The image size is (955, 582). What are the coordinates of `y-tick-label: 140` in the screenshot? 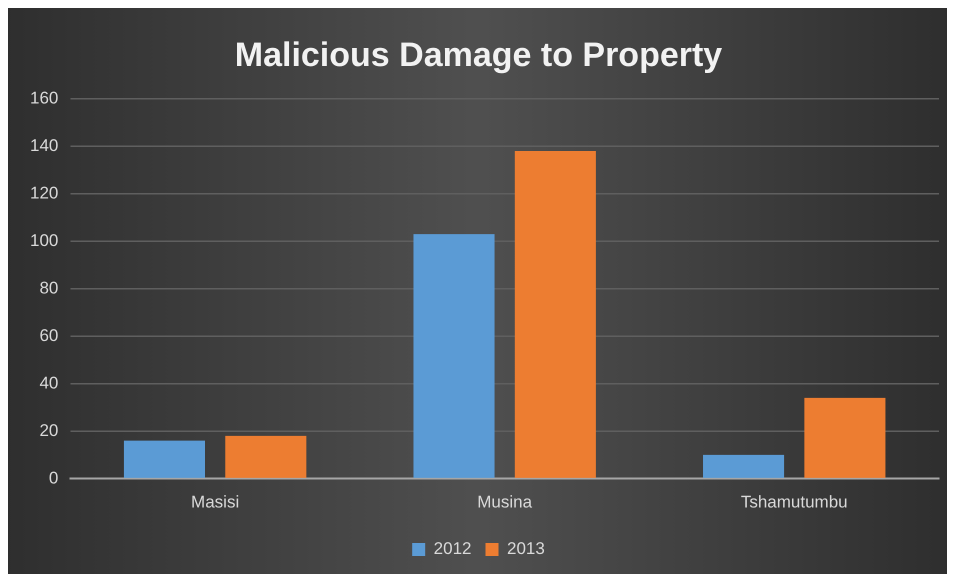 It's located at (44, 145).